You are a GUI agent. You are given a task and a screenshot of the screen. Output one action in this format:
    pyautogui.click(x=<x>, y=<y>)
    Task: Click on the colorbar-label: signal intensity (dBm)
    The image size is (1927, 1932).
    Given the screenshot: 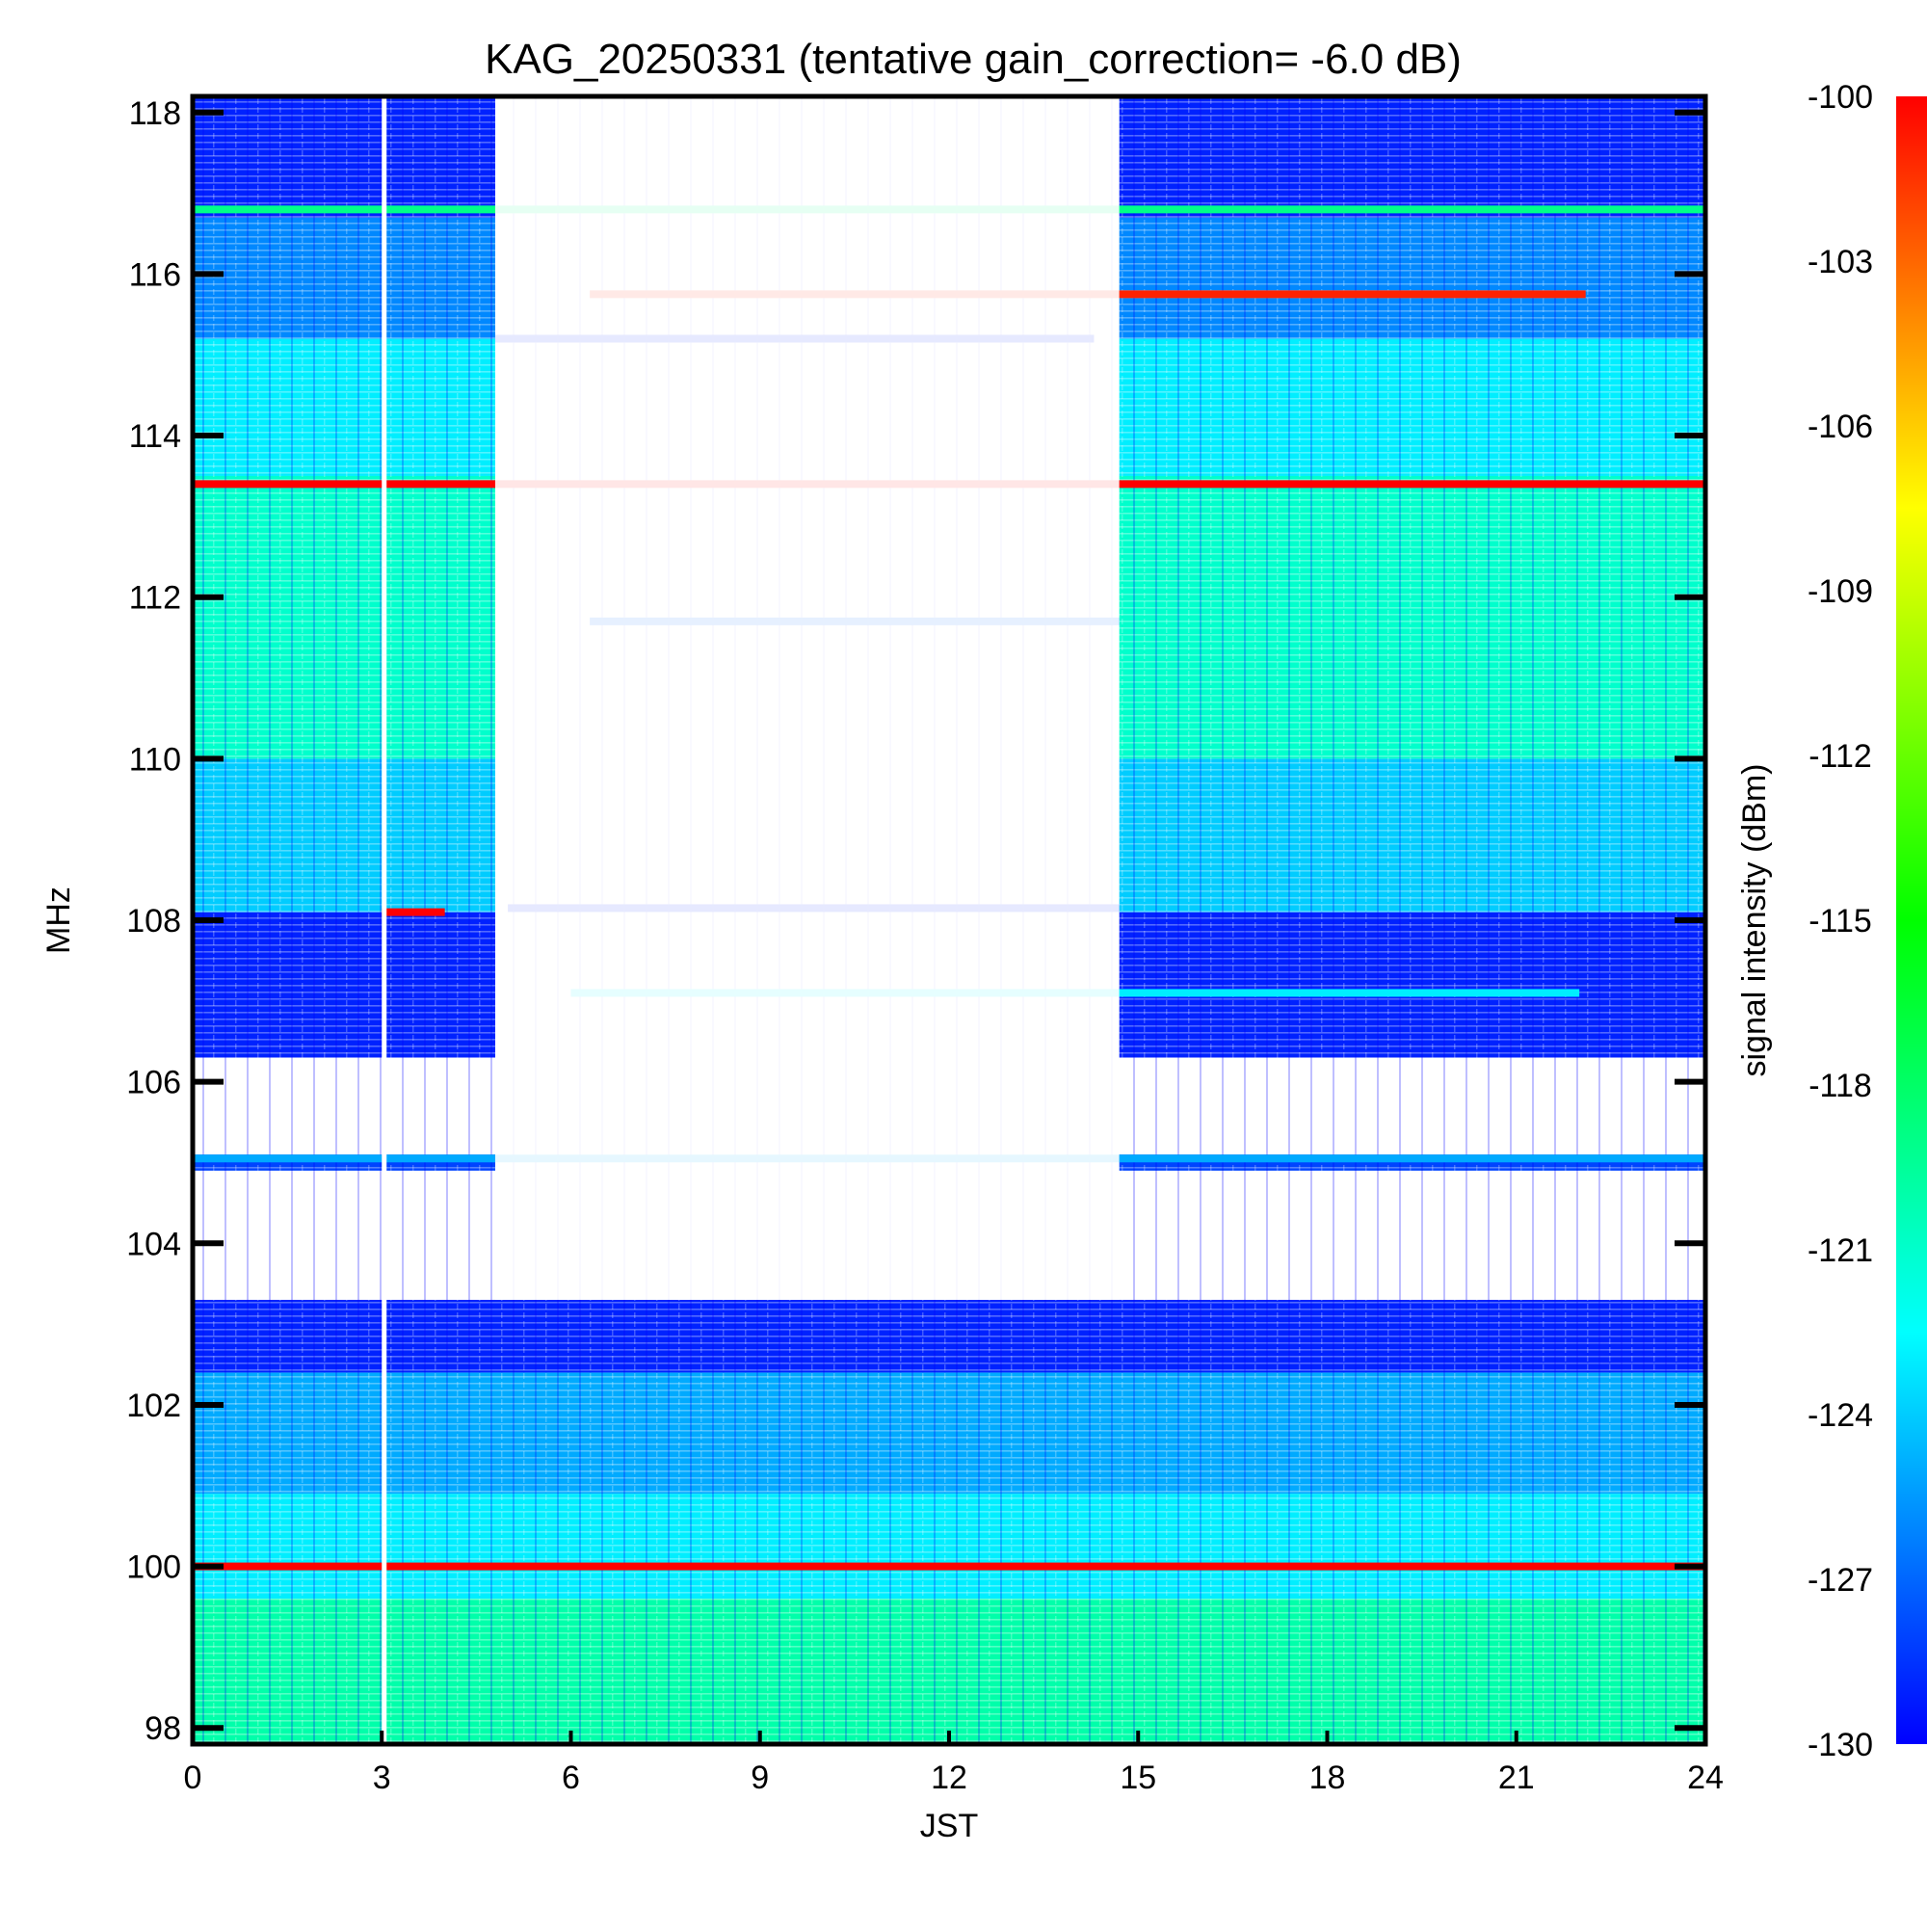 What is the action you would take?
    pyautogui.click(x=1755, y=919)
    